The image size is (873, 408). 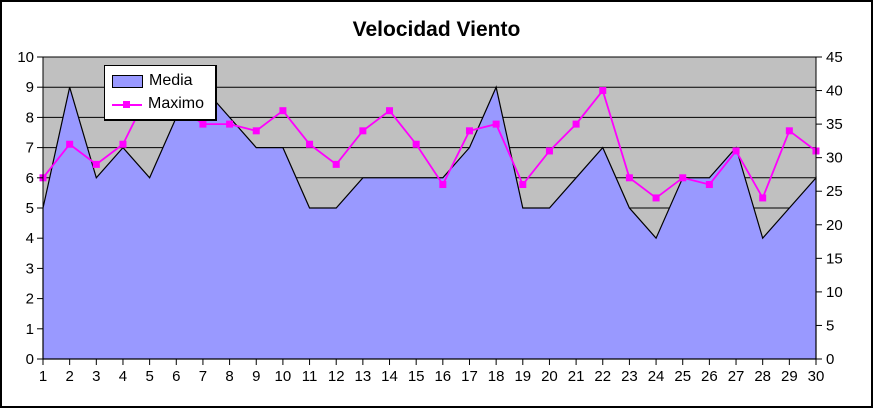 I want to click on x-axis-label: 16, so click(x=442, y=376).